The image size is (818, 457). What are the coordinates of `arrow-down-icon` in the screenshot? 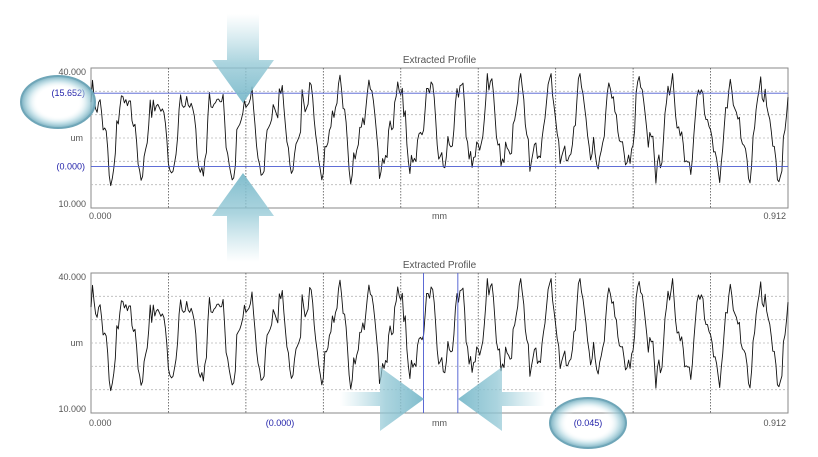 It's located at (243, 58).